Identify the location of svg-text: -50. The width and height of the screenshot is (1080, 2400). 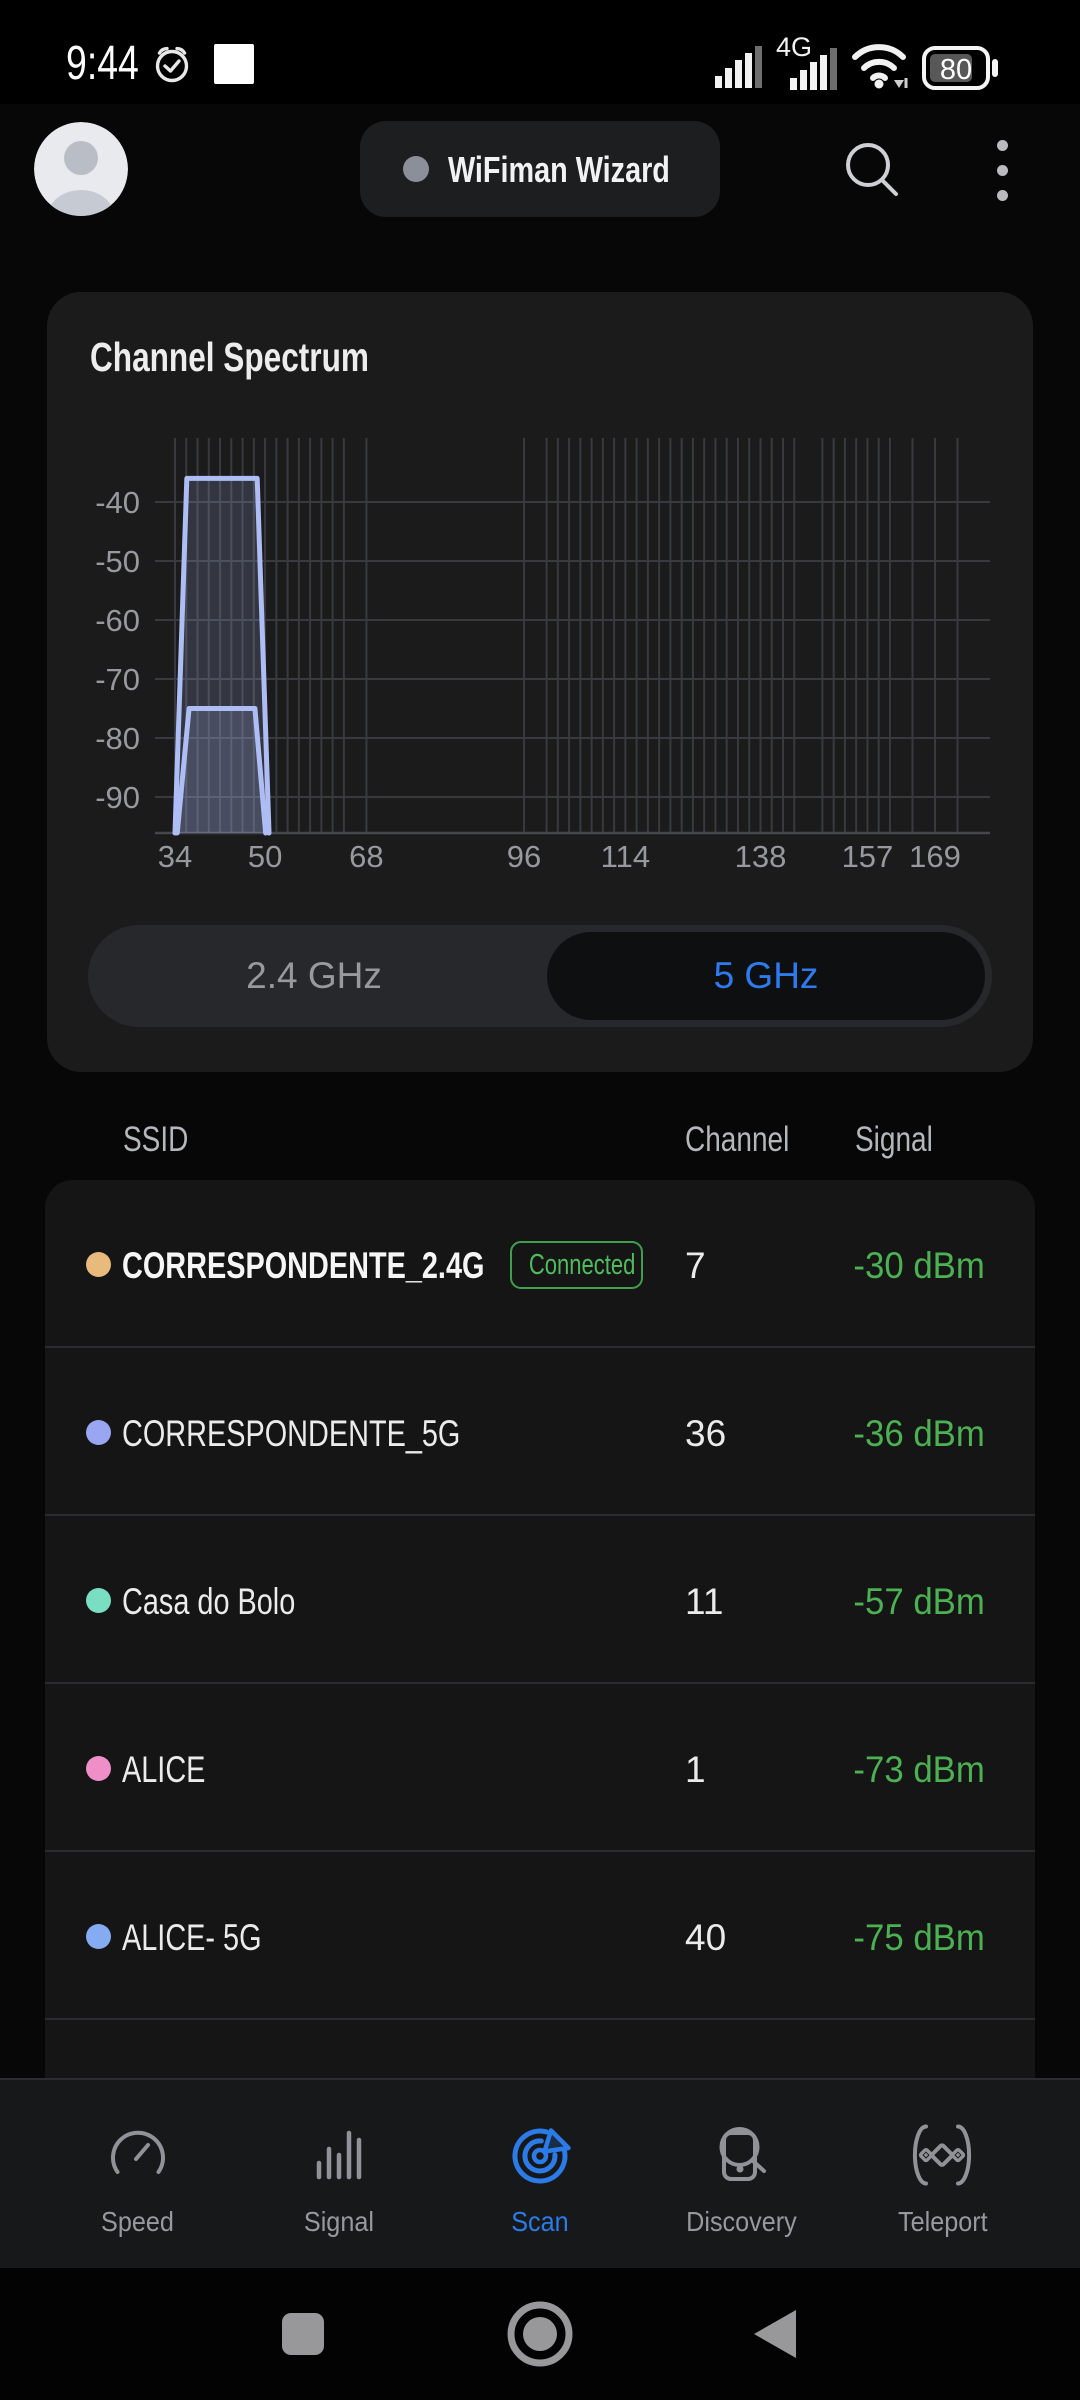
(117, 561).